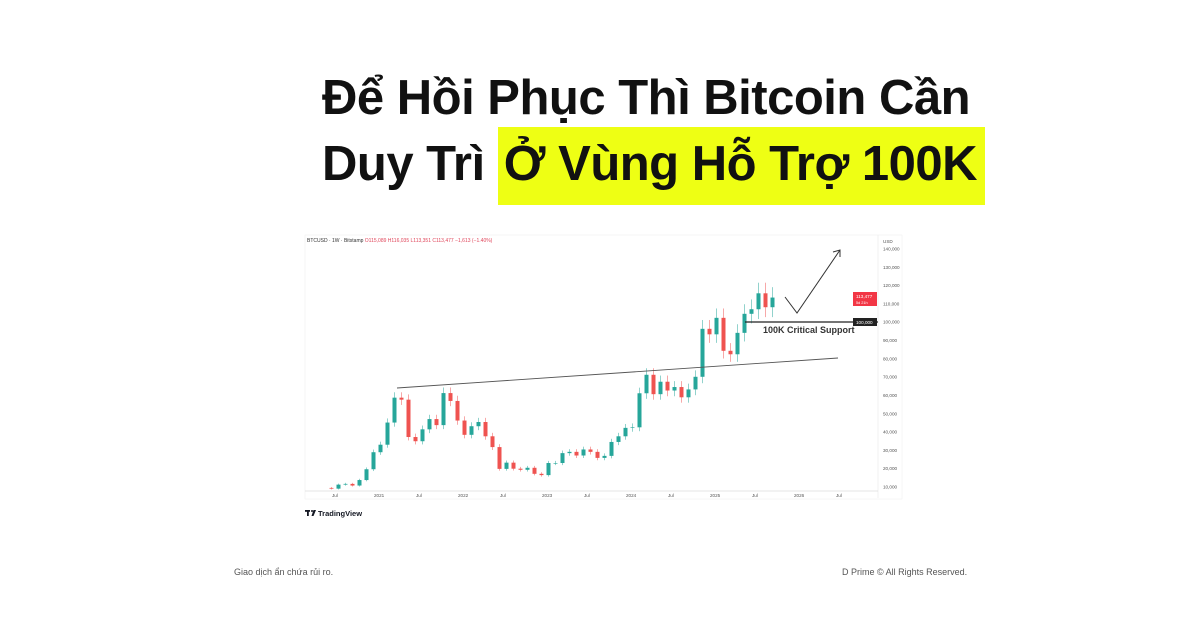  What do you see at coordinates (646, 98) in the screenshot?
I see `headline-line-1: Để Hồi Phục Thì Bitcoin Cần` at bounding box center [646, 98].